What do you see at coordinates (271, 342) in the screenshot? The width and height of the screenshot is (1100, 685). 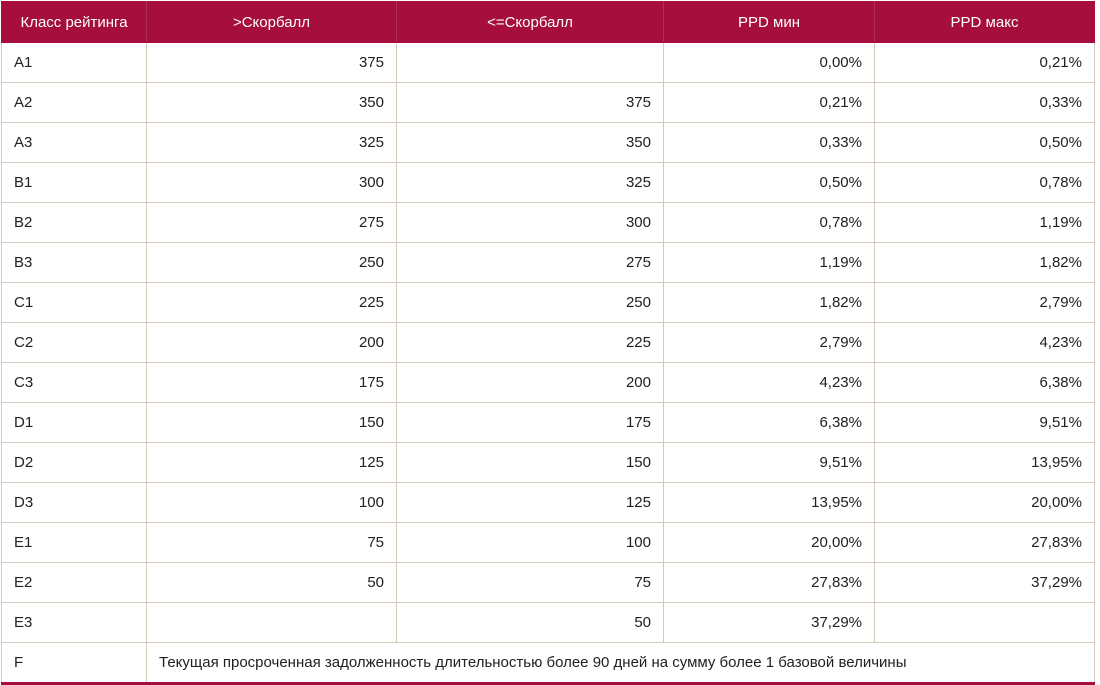 I see `value-cell: 200` at bounding box center [271, 342].